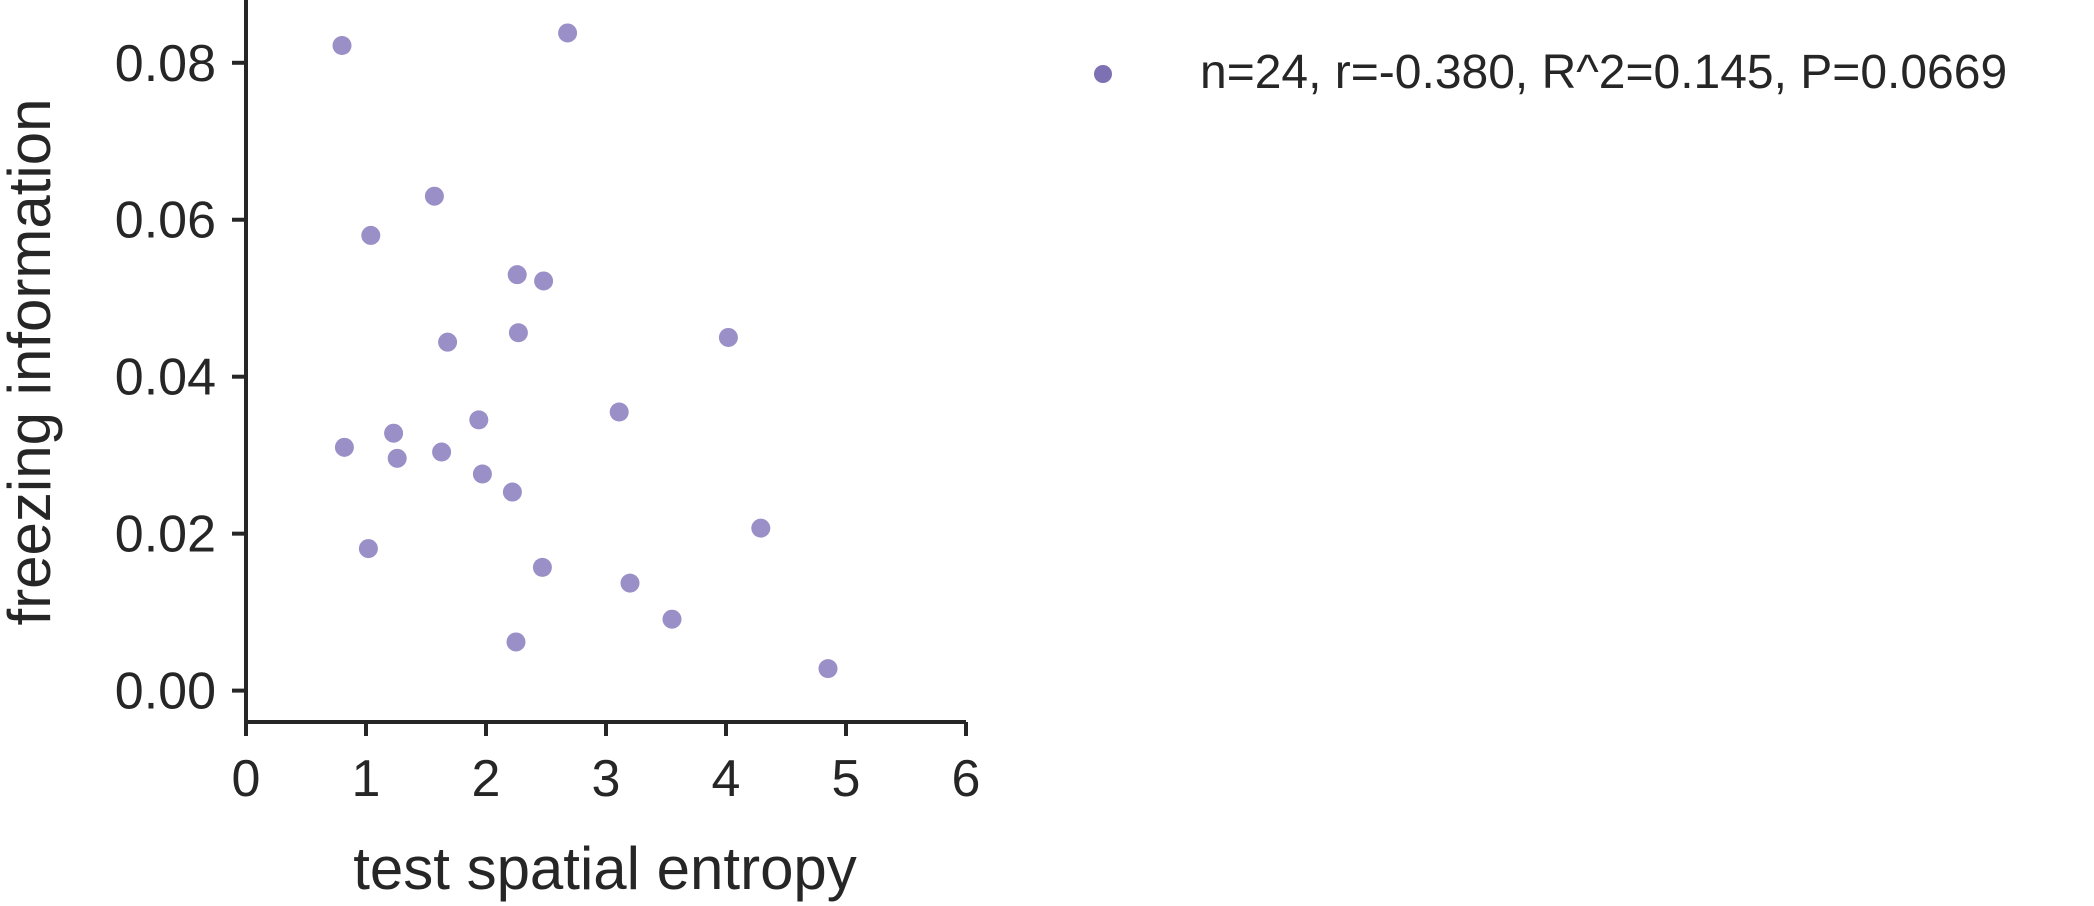  What do you see at coordinates (486, 779) in the screenshot?
I see `x-tick-label: 2` at bounding box center [486, 779].